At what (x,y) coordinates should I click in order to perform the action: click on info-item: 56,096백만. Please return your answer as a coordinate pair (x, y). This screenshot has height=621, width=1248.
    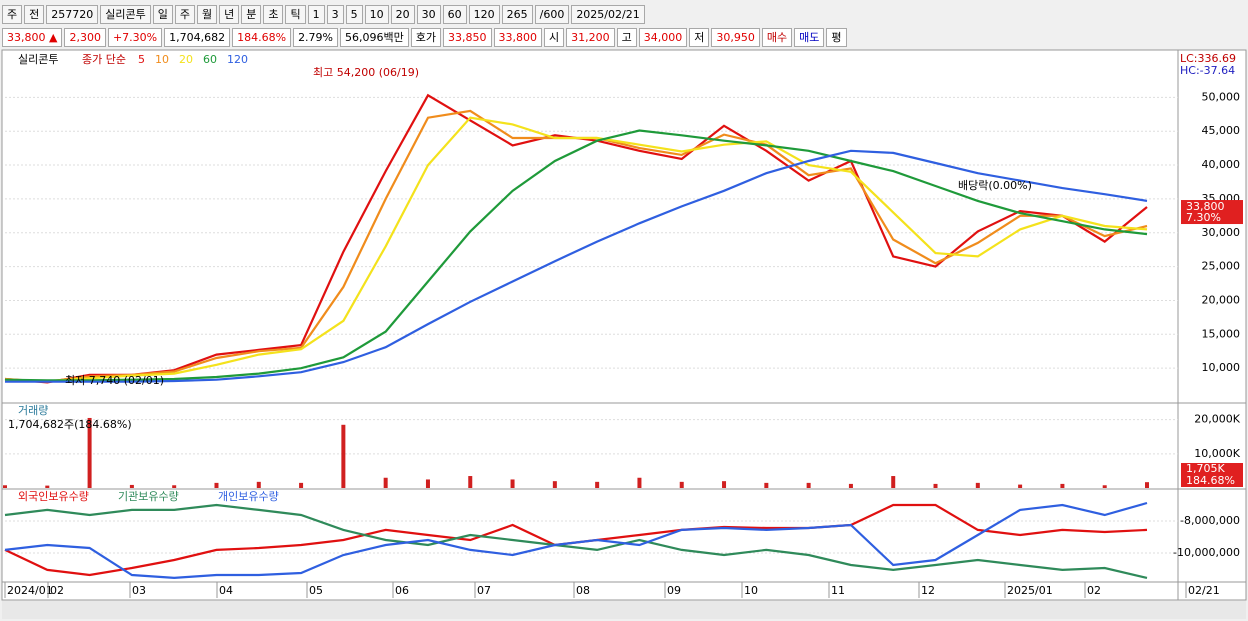
    Looking at the image, I should click on (374, 37).